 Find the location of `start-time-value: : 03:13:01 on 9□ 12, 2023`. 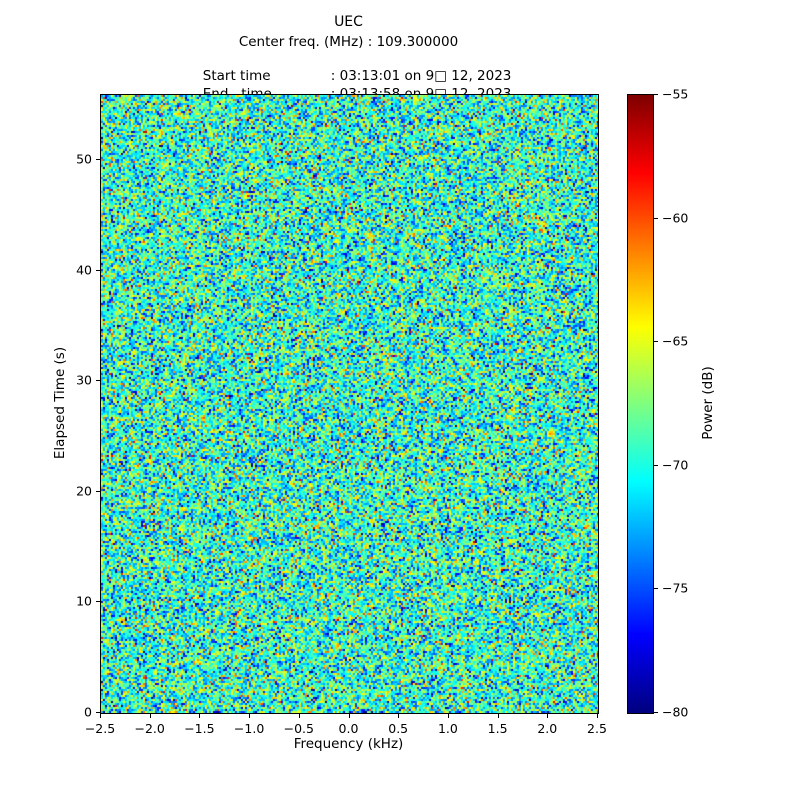

start-time-value: : 03:13:01 on 9□ 12, 2023 is located at coordinates (421, 76).